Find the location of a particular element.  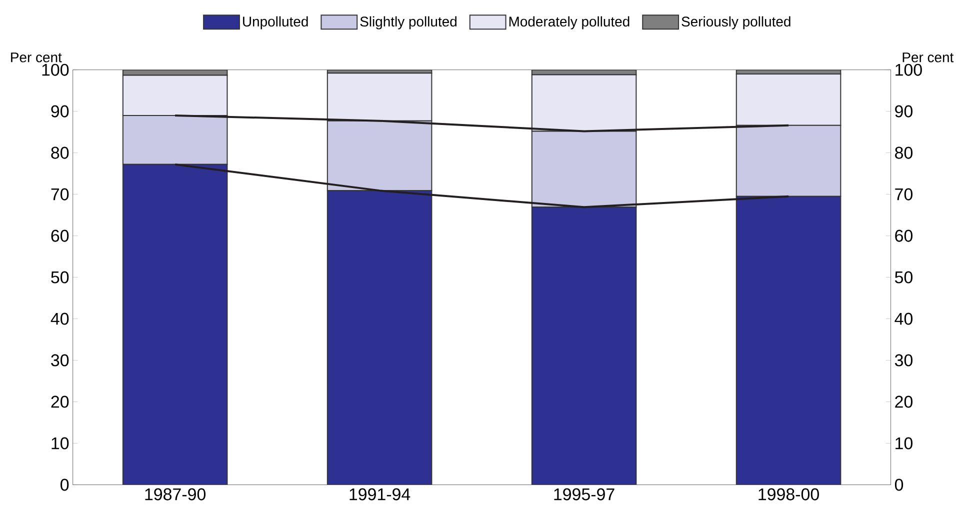

y2-tick-label: 40 is located at coordinates (903, 318).